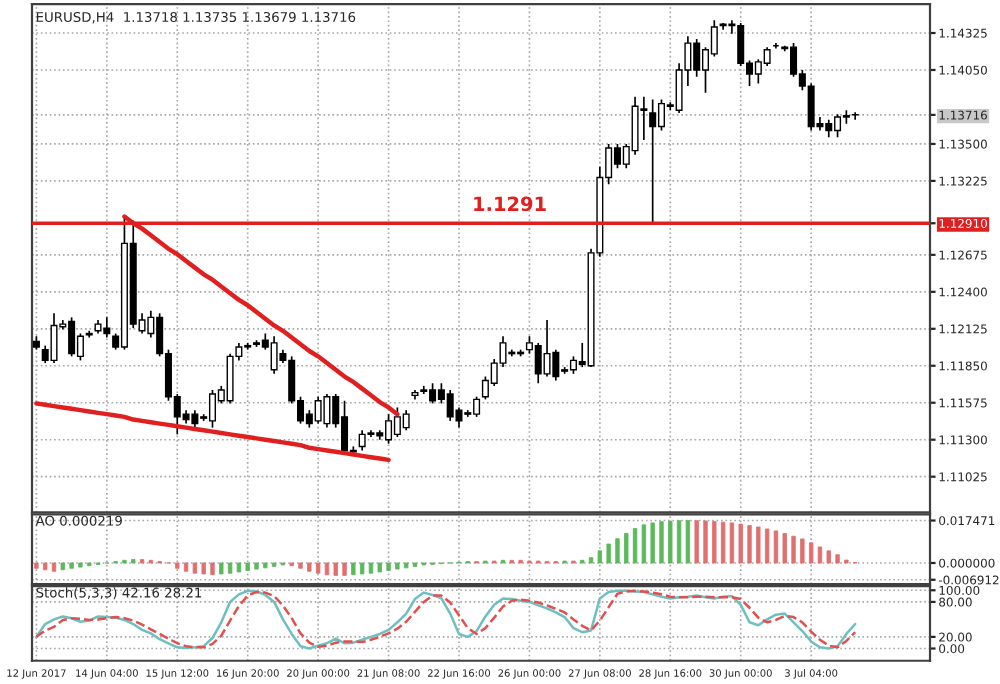 The image size is (1000, 684). What do you see at coordinates (212, 432) in the screenshot?
I see `line-series` at bounding box center [212, 432].